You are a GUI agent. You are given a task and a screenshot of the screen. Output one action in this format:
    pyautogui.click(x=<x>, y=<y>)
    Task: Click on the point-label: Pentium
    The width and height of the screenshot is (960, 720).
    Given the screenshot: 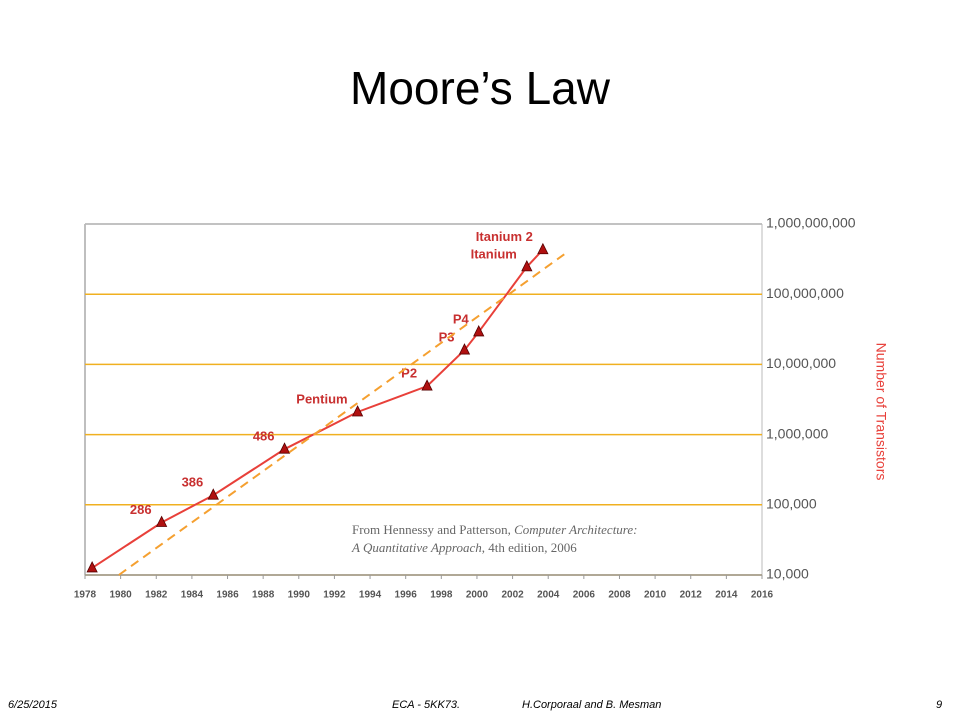 What is the action you would take?
    pyautogui.click(x=321, y=398)
    